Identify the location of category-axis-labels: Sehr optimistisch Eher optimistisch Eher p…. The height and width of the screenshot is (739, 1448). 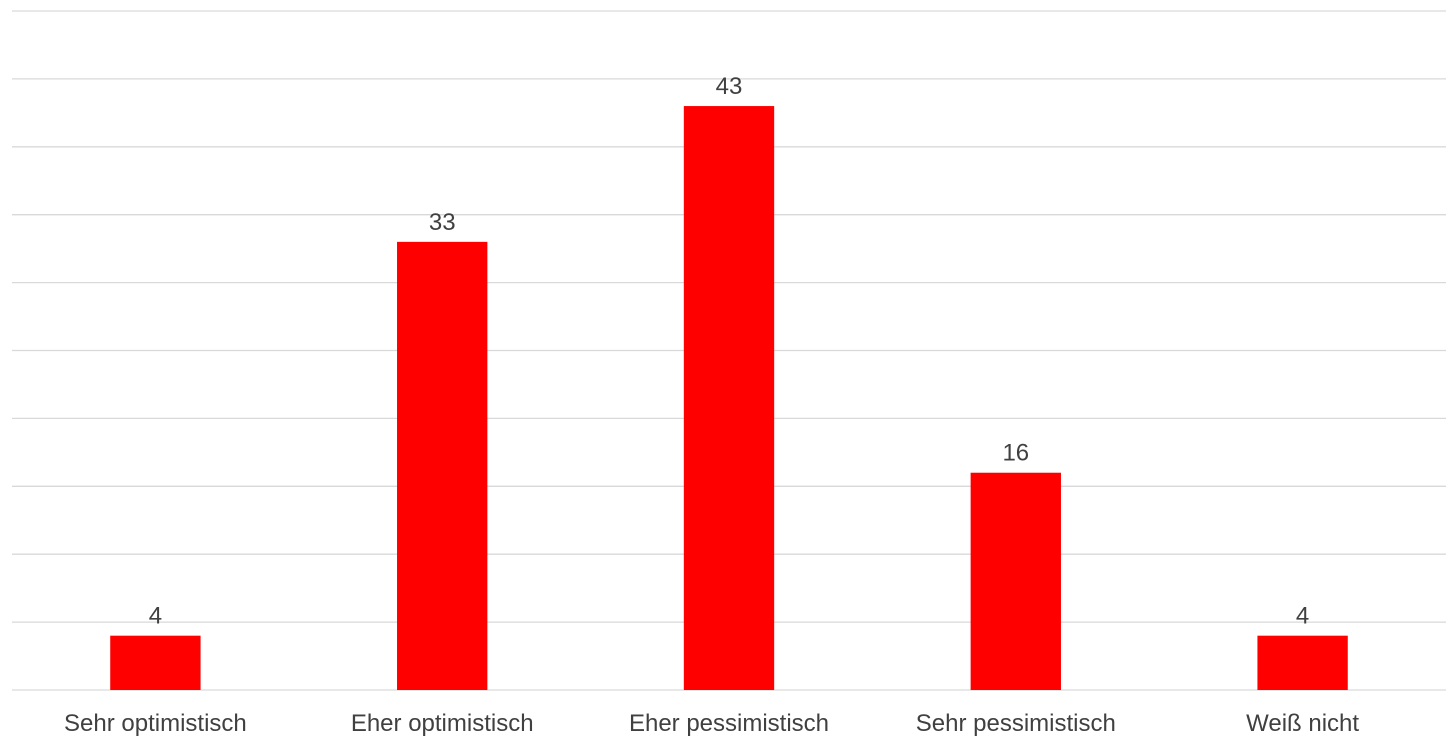
(711, 723).